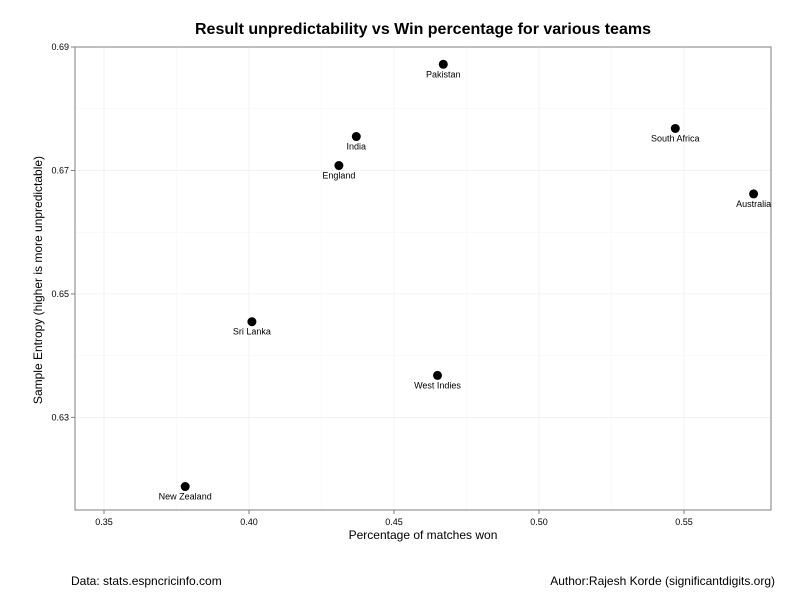 The width and height of the screenshot is (800, 600). I want to click on x-tick-label: 0.55, so click(684, 522).